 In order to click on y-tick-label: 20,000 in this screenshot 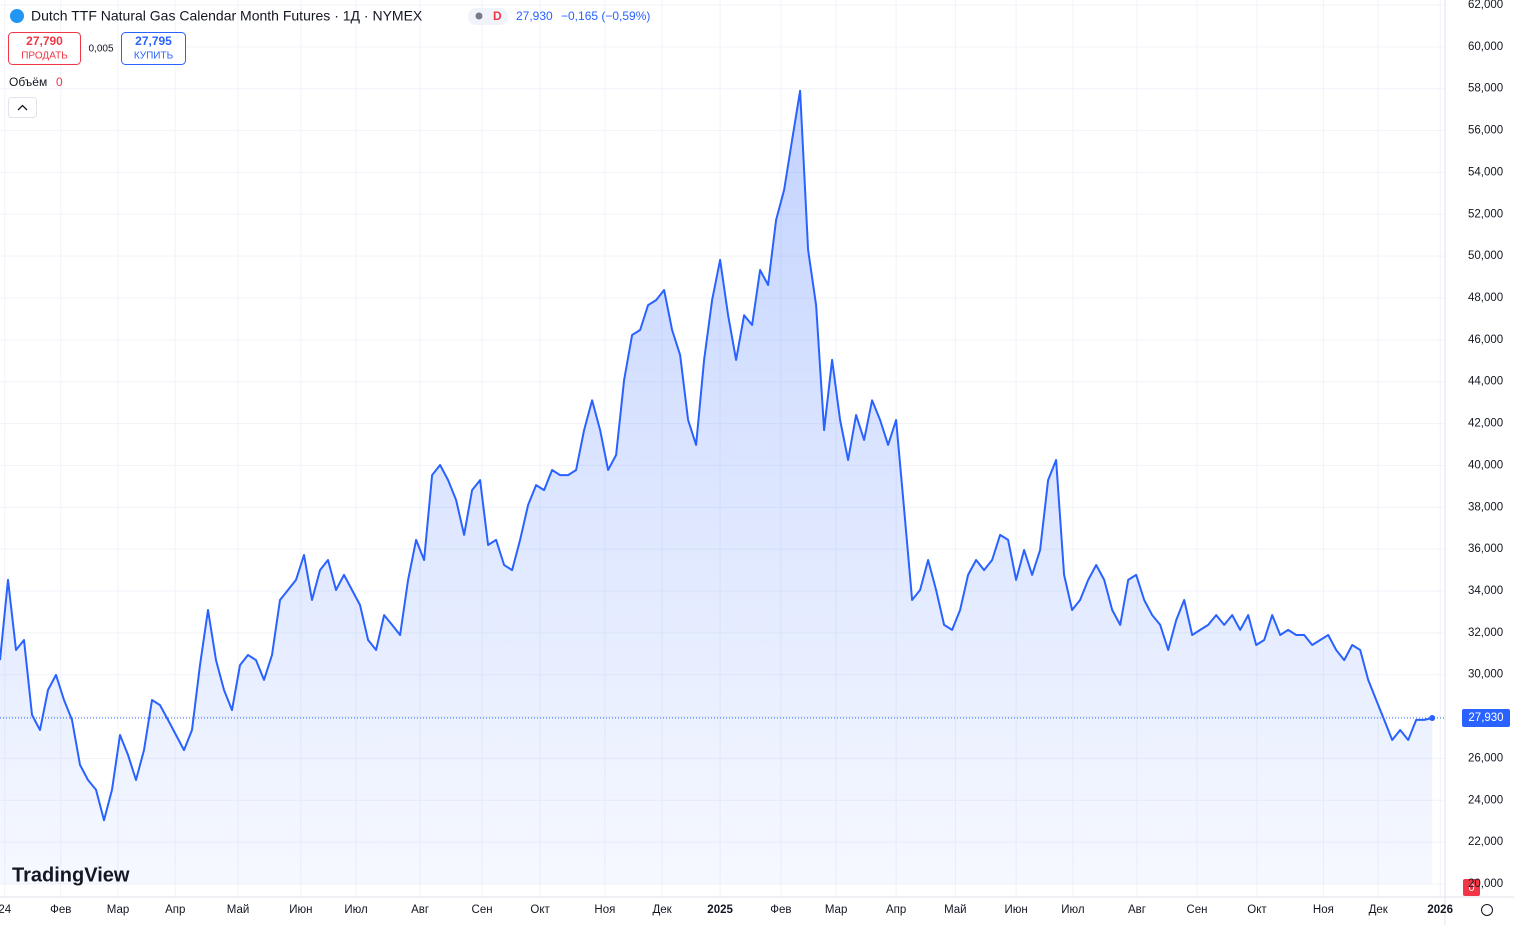, I will do `click(1485, 884)`.